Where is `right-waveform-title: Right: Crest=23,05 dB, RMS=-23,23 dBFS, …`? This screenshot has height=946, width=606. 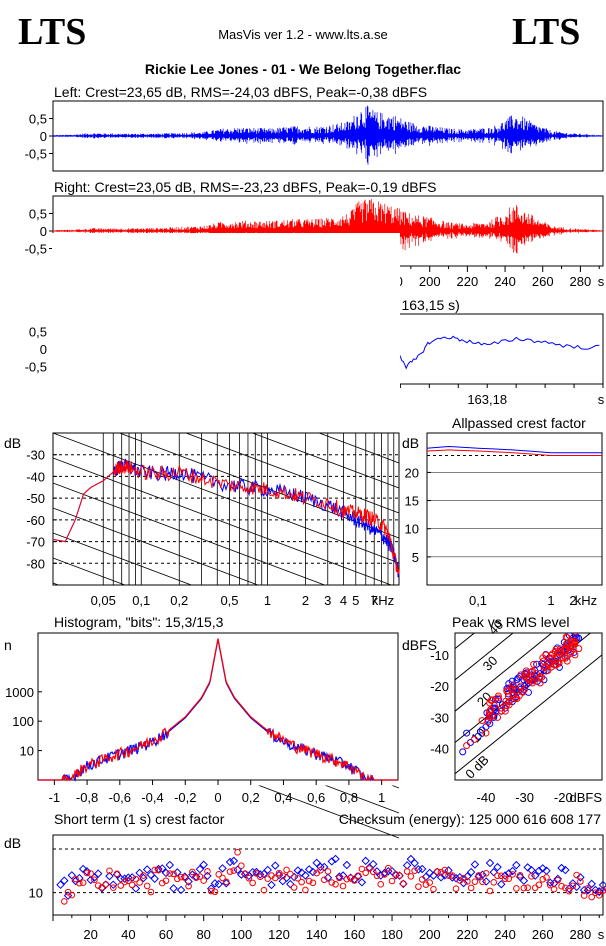 right-waveform-title: Right: Crest=23,05 dB, RMS=-23,23 dBFS, … is located at coordinates (245, 187).